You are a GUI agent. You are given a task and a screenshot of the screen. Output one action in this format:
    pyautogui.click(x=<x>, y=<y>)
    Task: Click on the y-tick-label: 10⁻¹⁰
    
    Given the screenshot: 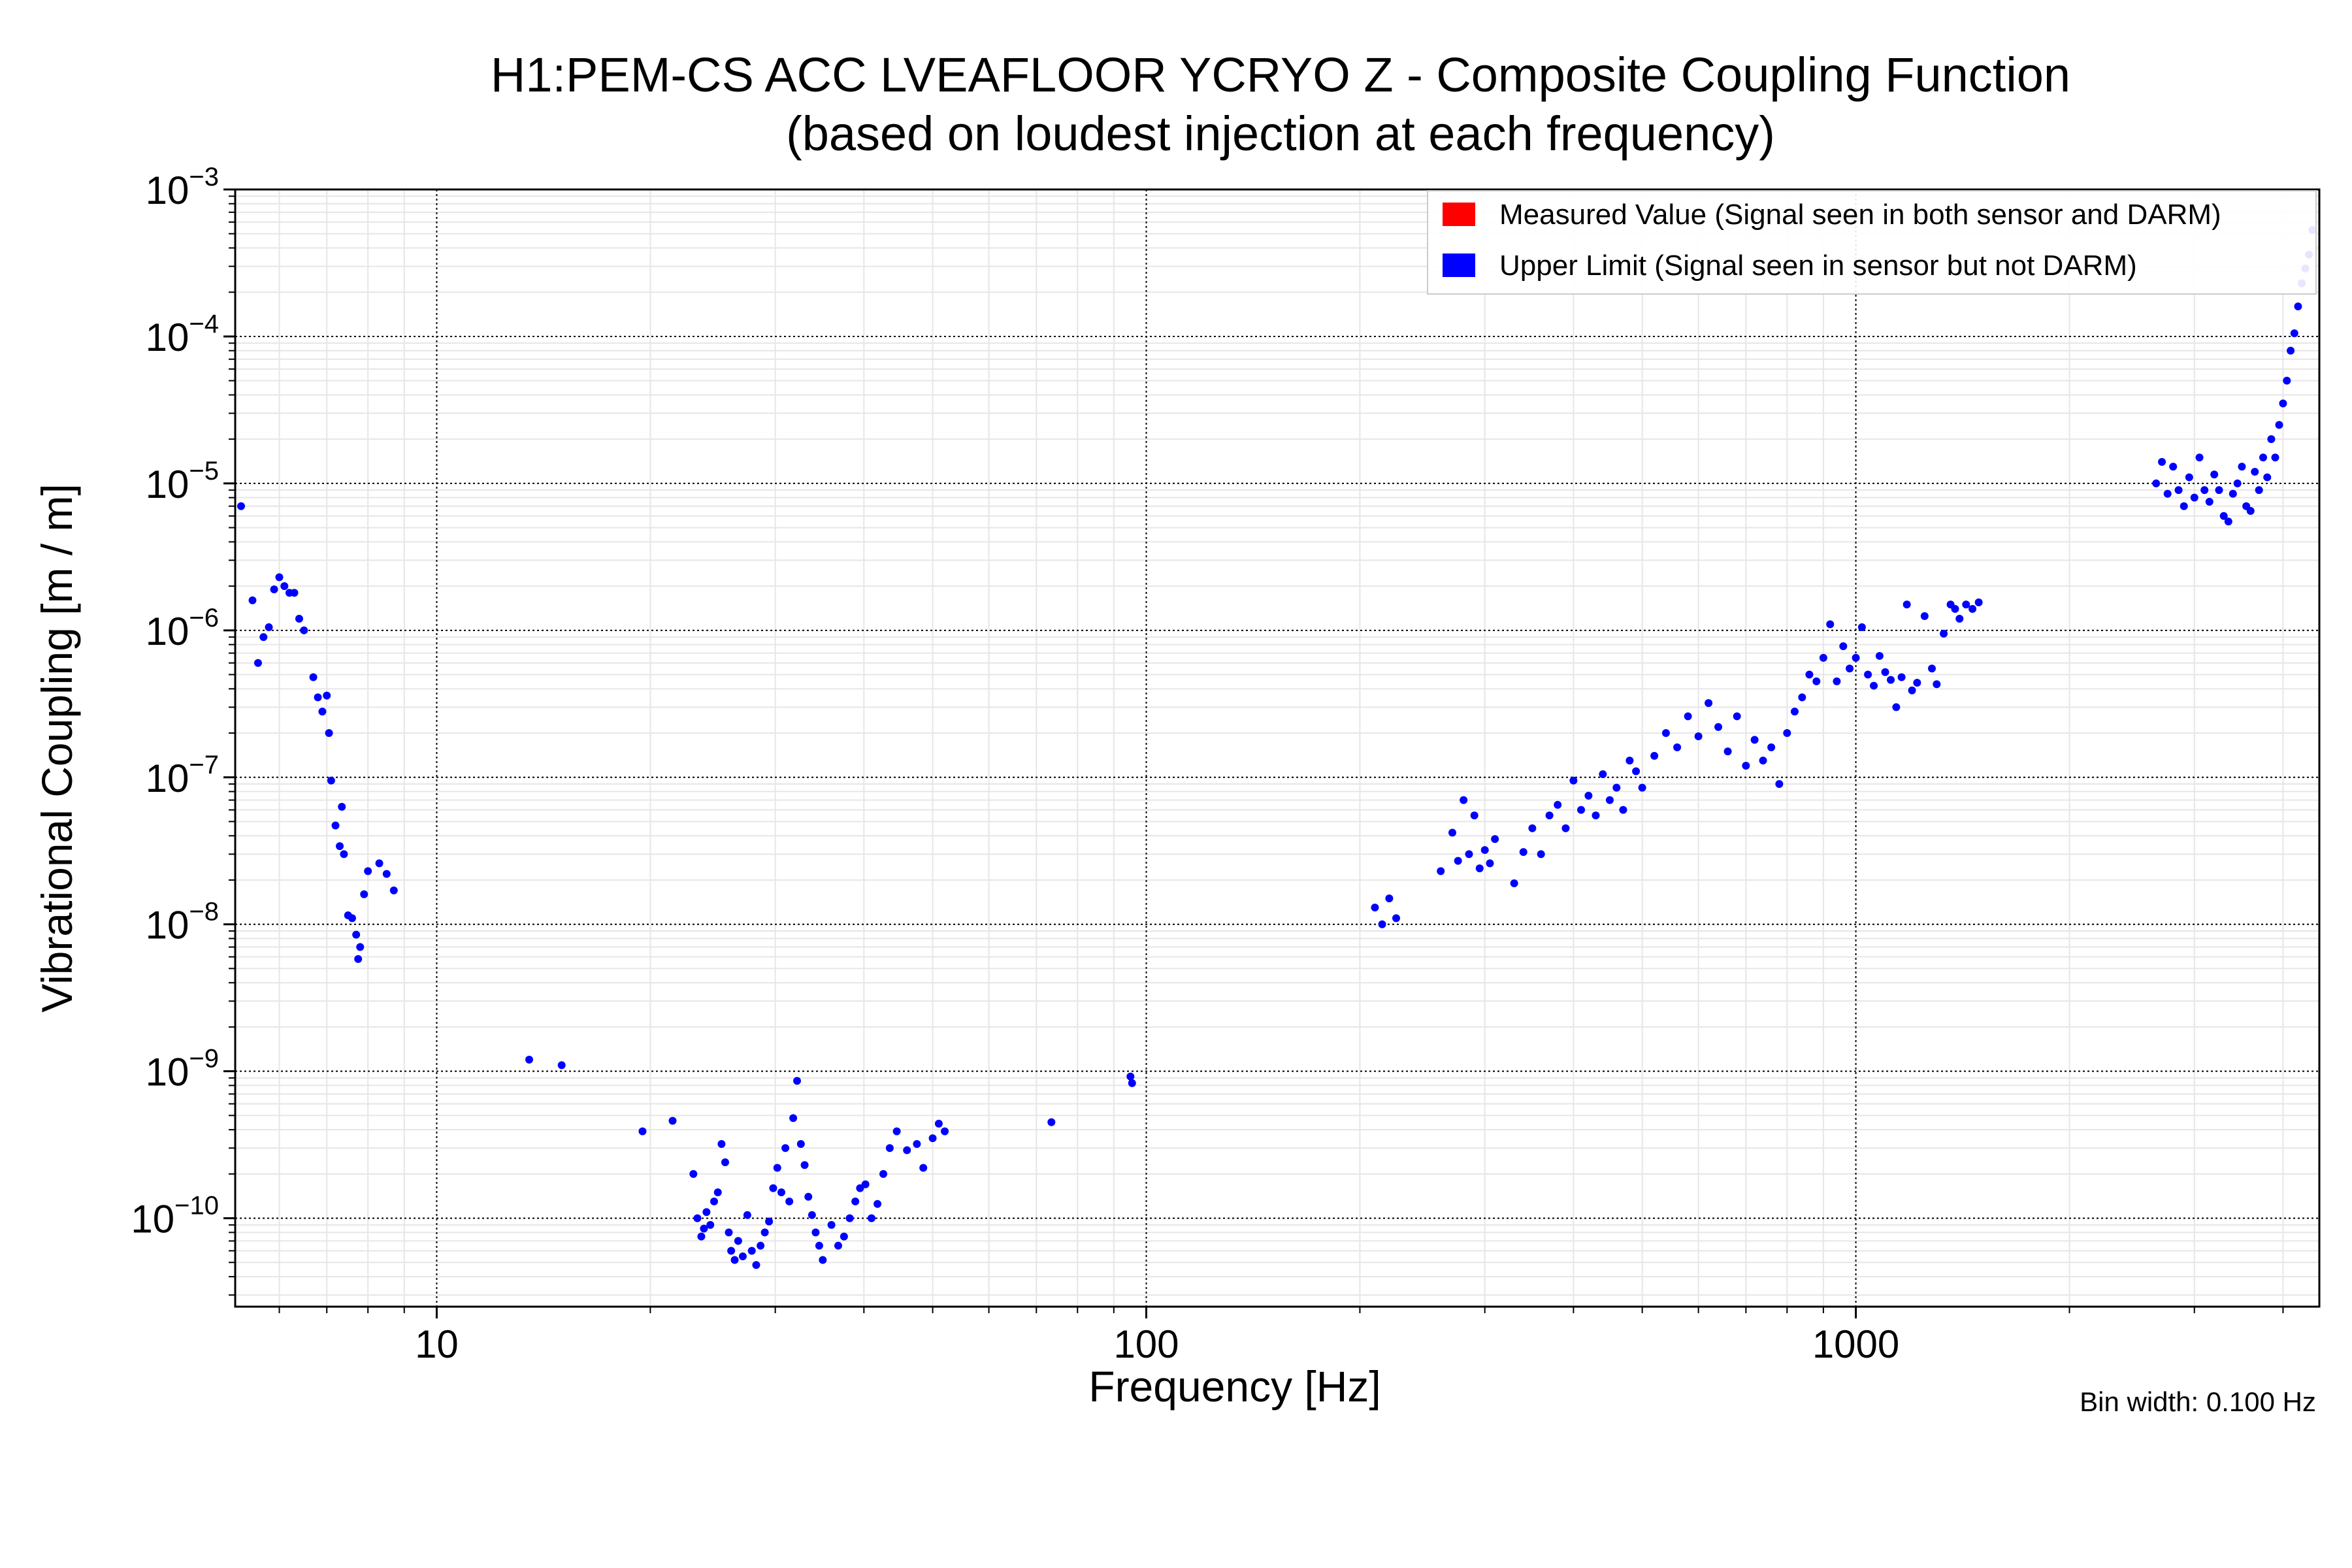 What is the action you would take?
    pyautogui.click(x=175, y=1216)
    